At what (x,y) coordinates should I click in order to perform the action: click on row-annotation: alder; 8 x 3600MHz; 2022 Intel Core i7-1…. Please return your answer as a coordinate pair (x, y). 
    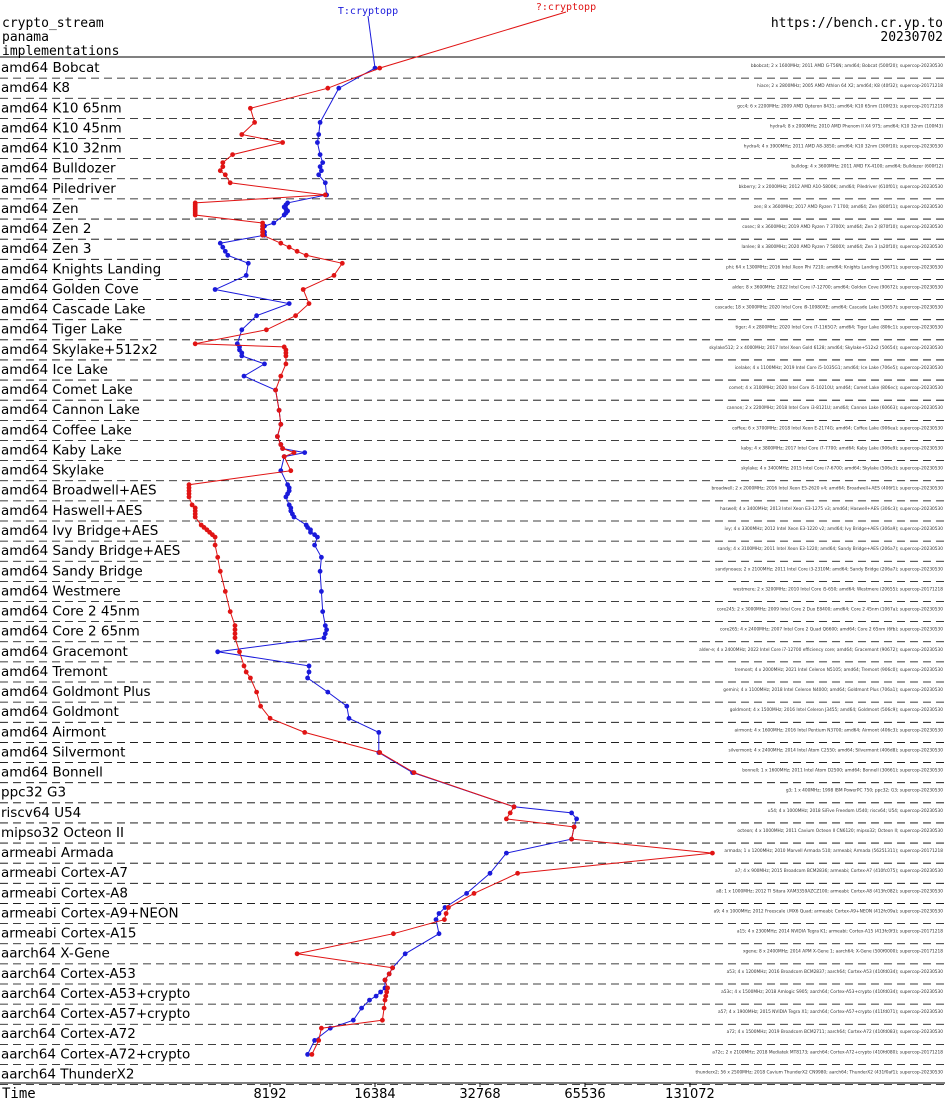
    Looking at the image, I should click on (837, 287).